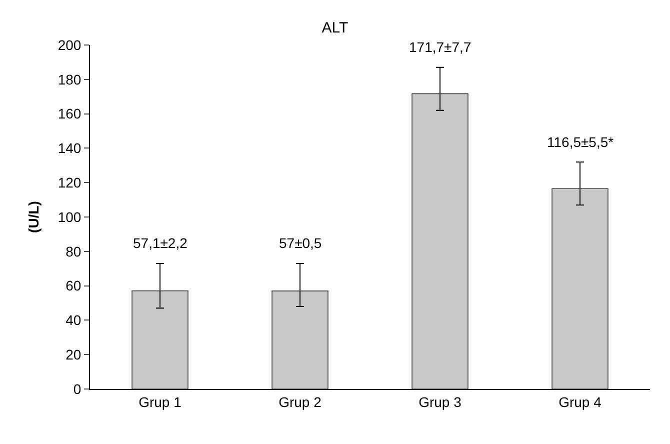 The height and width of the screenshot is (444, 670). Describe the element at coordinates (70, 148) in the screenshot. I see `y-tick-label: 140` at that location.